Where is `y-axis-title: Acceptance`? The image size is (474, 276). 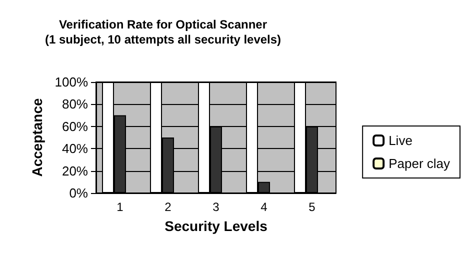 y-axis-title: Acceptance is located at coordinates (36, 137).